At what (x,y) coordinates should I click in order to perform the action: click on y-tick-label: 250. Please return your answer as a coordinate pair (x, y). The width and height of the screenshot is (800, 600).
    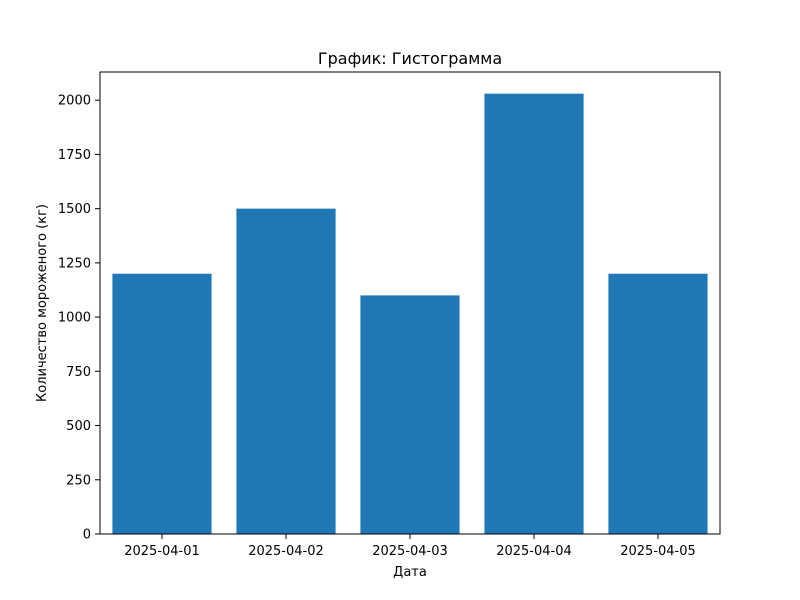
    Looking at the image, I should click on (78, 480).